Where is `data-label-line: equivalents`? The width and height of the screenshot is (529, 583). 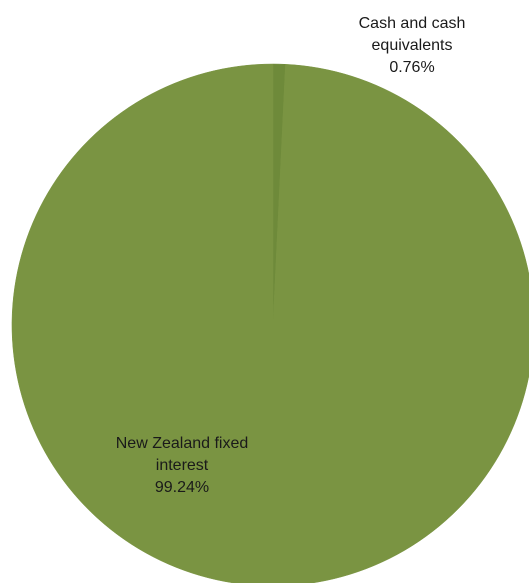
data-label-line: equivalents is located at coordinates (412, 45).